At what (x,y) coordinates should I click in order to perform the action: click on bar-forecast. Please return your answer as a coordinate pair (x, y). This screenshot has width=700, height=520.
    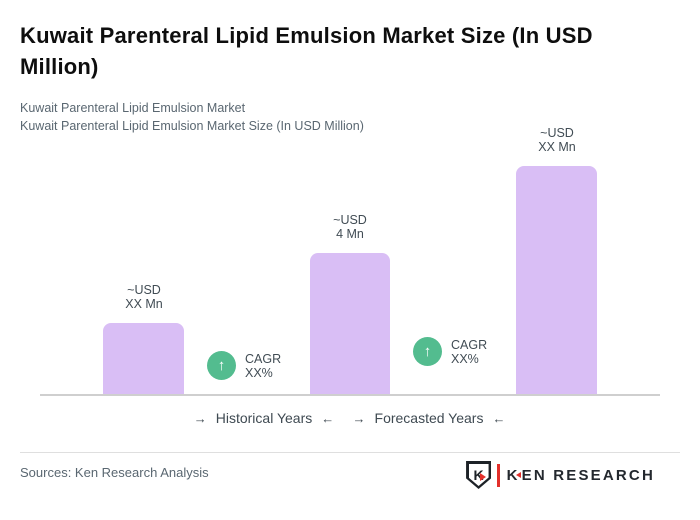
    Looking at the image, I should click on (556, 280).